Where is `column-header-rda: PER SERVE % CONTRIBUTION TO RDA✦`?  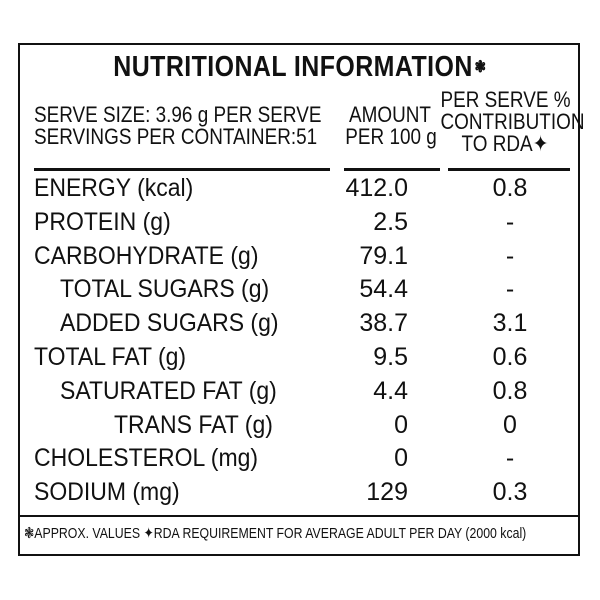 column-header-rda: PER SERVE % CONTRIBUTION TO RDA✦ is located at coordinates (512, 121).